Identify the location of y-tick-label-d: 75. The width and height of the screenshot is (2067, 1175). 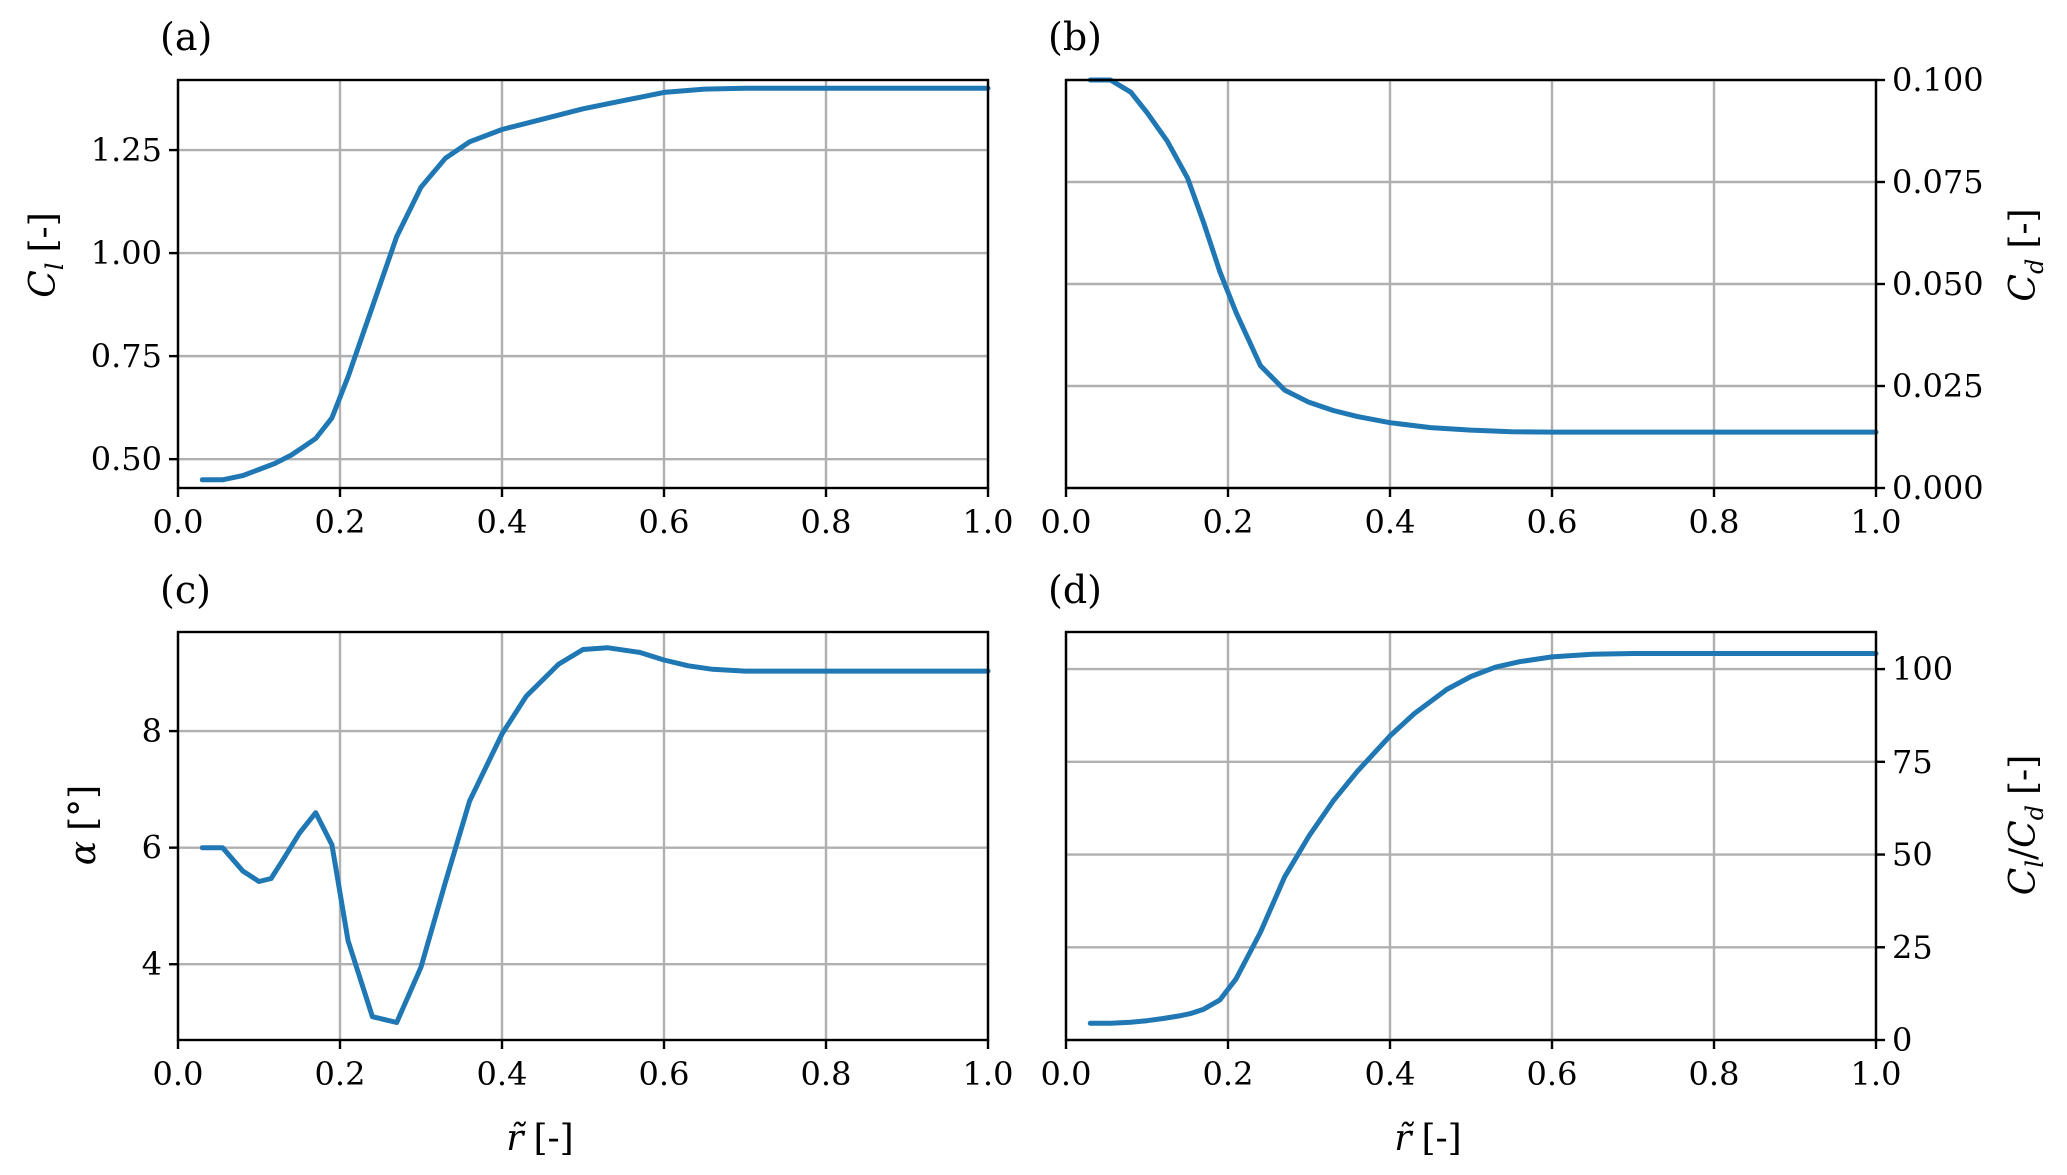
(1912, 762).